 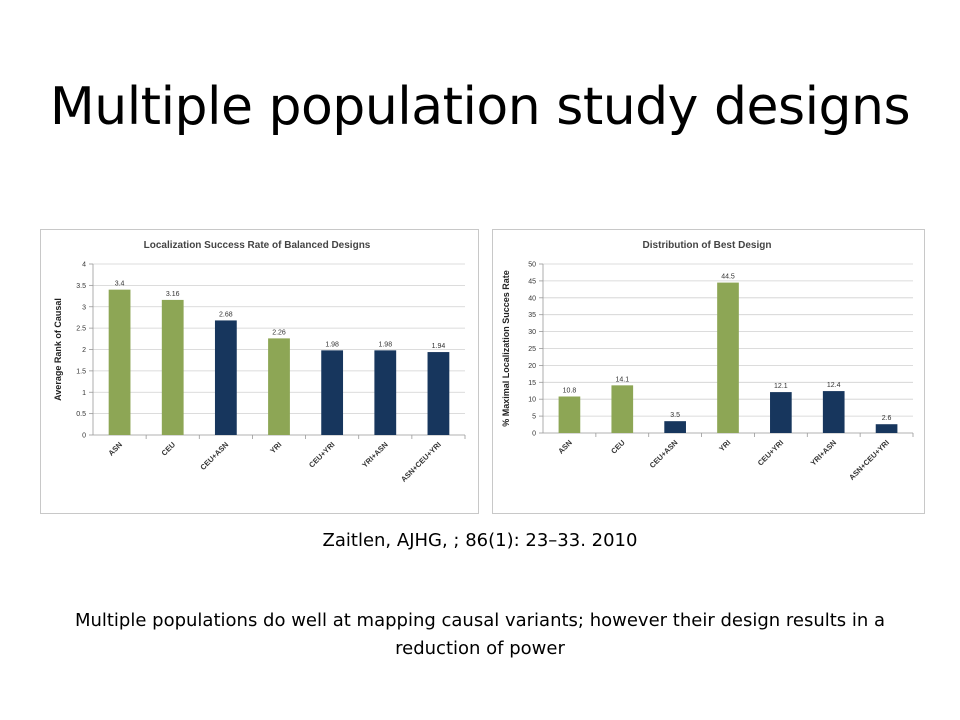 What do you see at coordinates (532, 332) in the screenshot?
I see `y-tick-label: 30` at bounding box center [532, 332].